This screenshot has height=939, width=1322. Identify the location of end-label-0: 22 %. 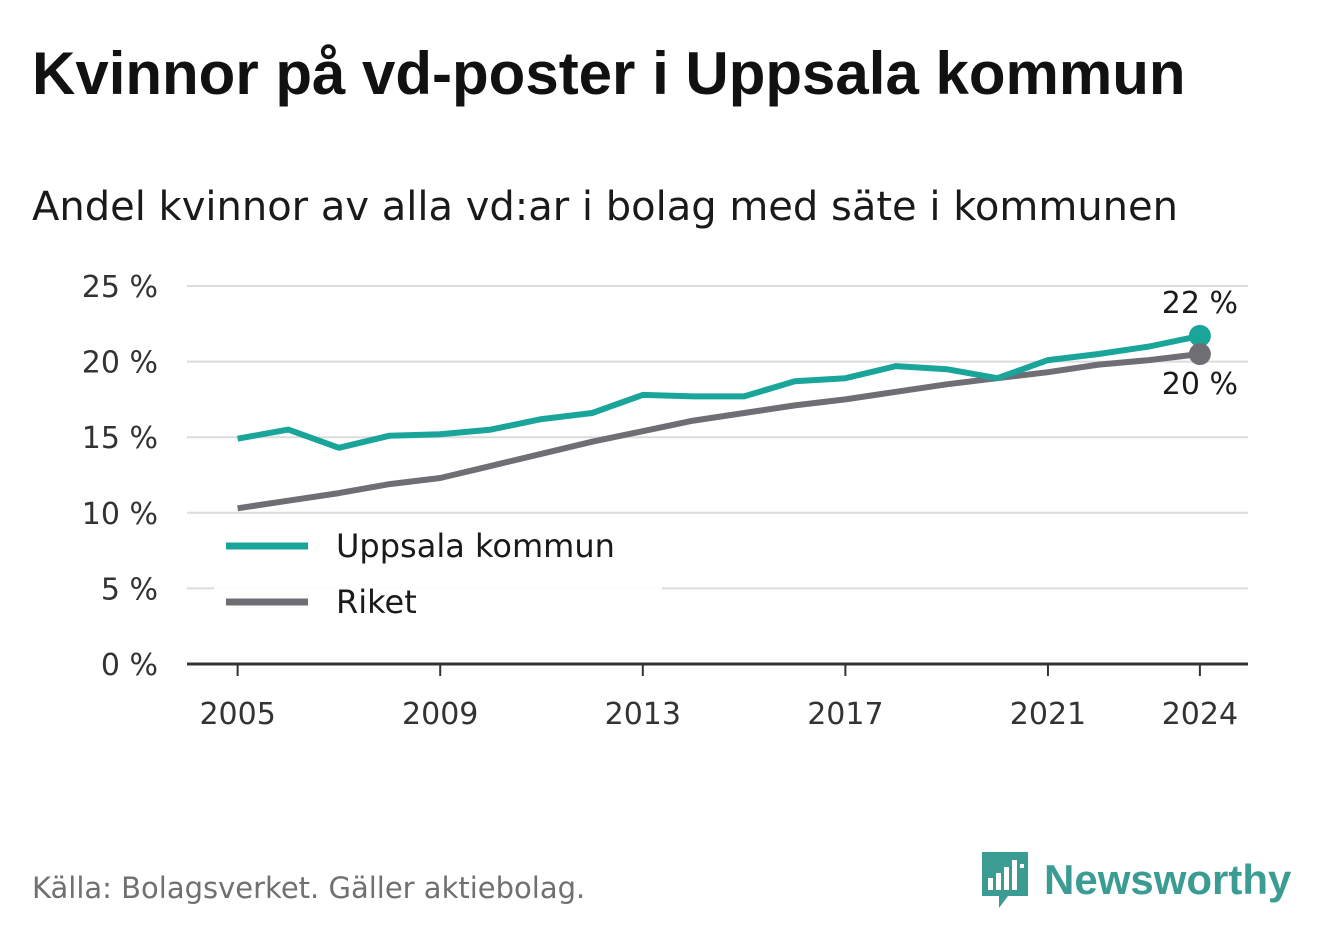
(1200, 303).